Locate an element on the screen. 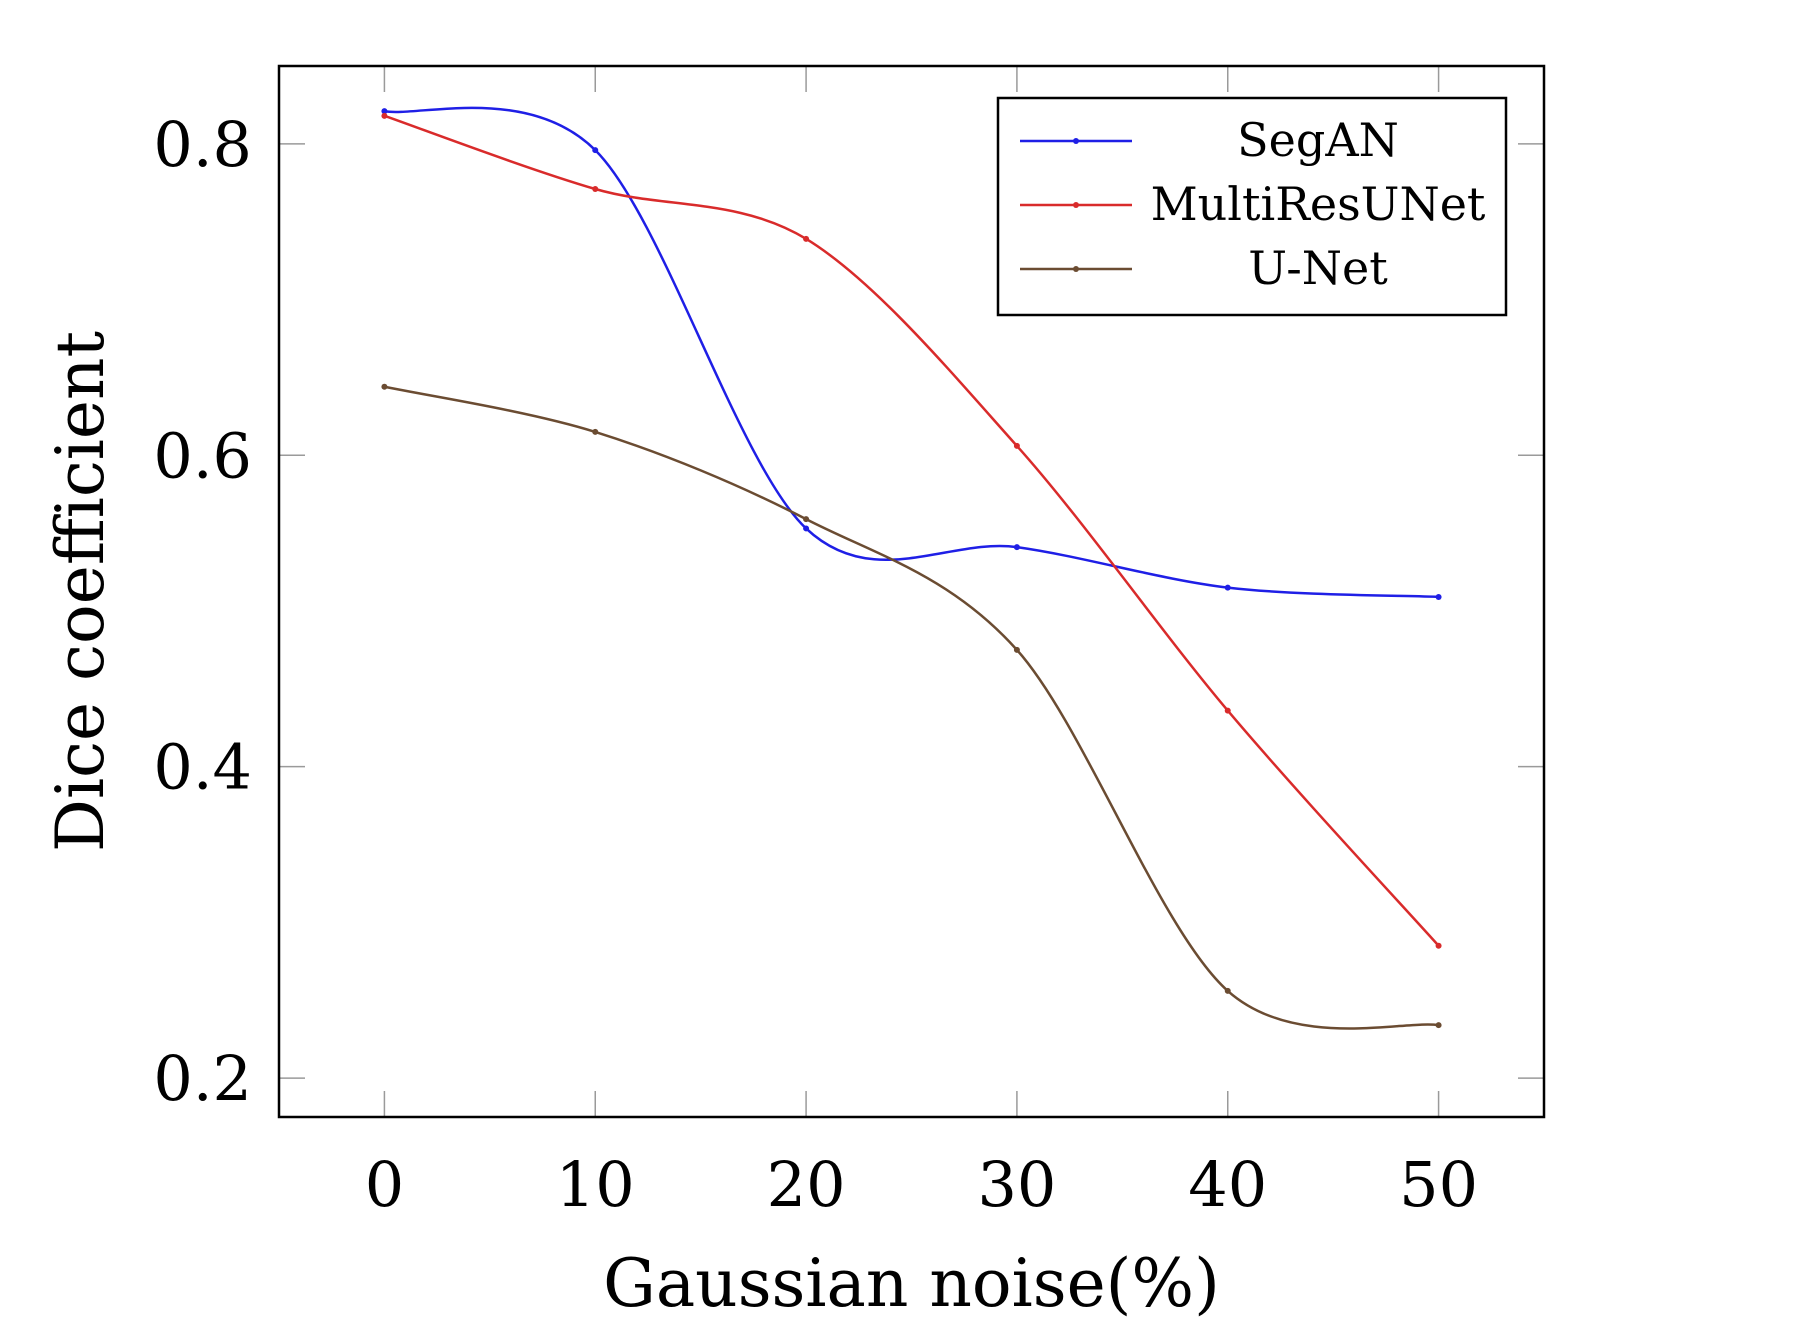 Image resolution: width=1816 pixels, height=1328 pixels. y-tick-label: 0.2 is located at coordinates (202, 1078).